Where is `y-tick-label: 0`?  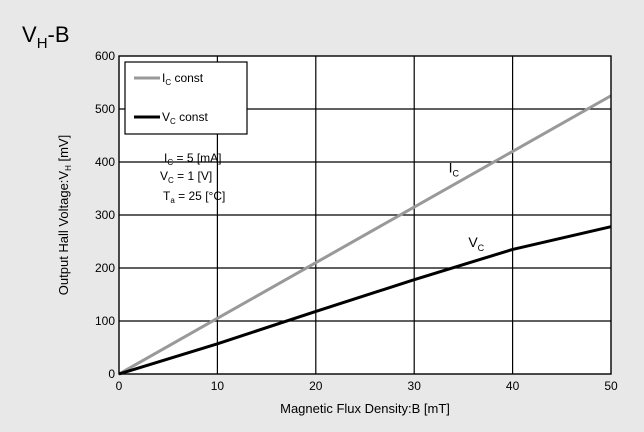 y-tick-label: 0 is located at coordinates (111, 374).